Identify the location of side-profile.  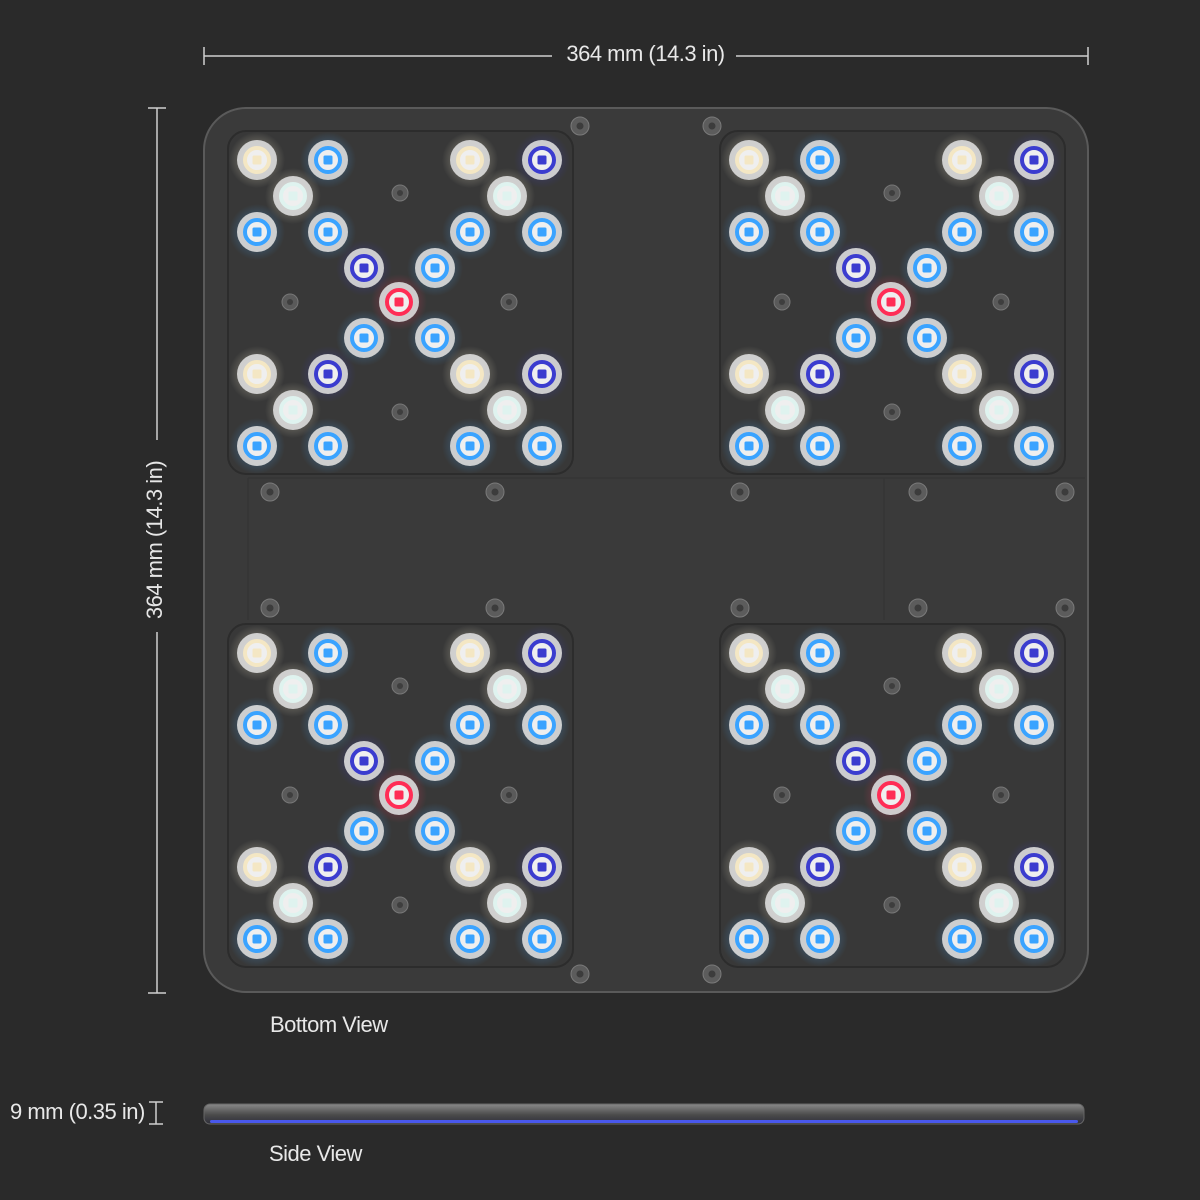
(644, 1114).